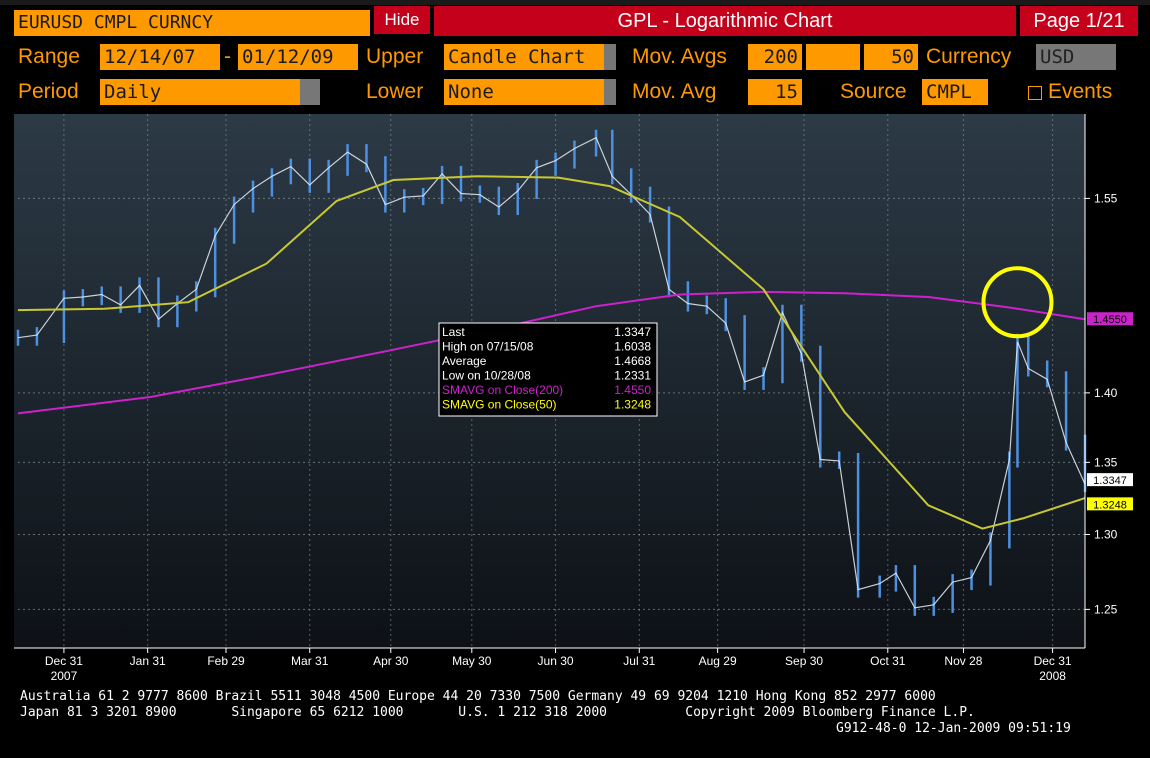  What do you see at coordinates (632, 405) in the screenshot?
I see `legend-value: 1.3248` at bounding box center [632, 405].